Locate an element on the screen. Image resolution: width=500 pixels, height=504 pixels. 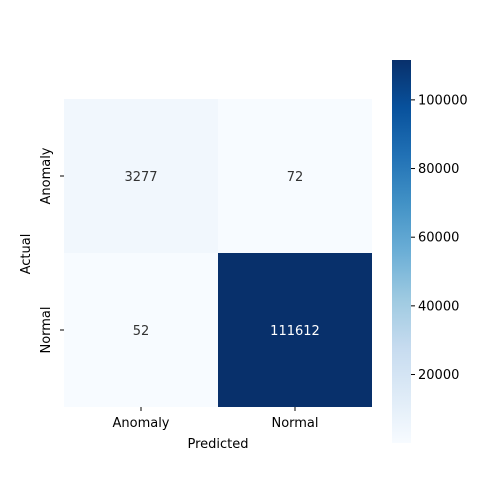
colorbar-tick-label: 100000 is located at coordinates (443, 100).